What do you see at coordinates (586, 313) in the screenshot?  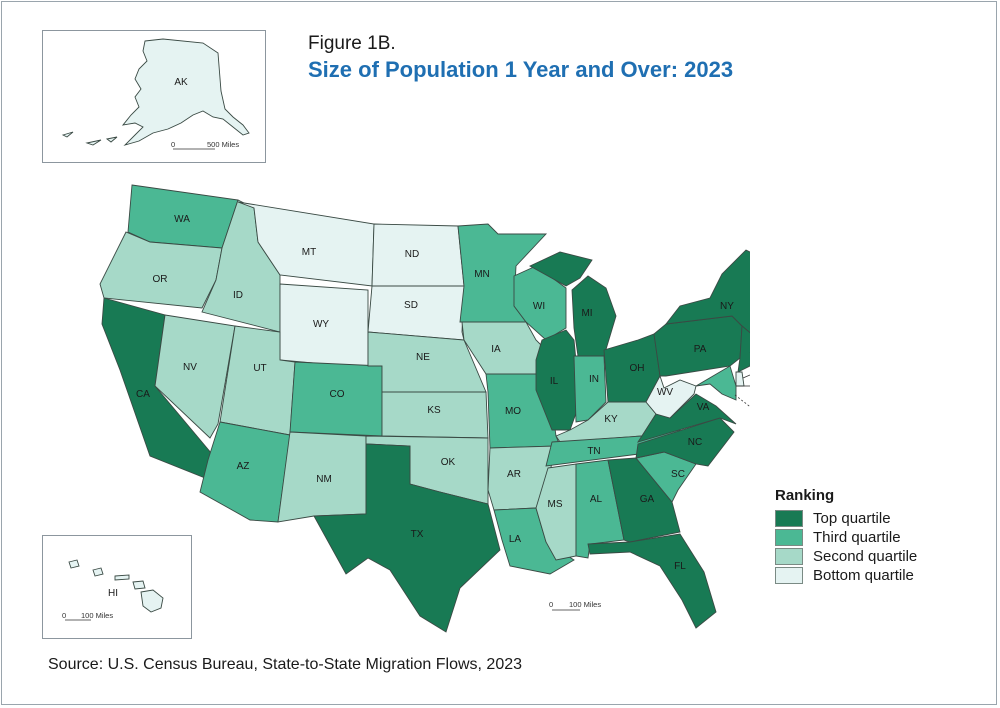 I see `label-MI: MI` at bounding box center [586, 313].